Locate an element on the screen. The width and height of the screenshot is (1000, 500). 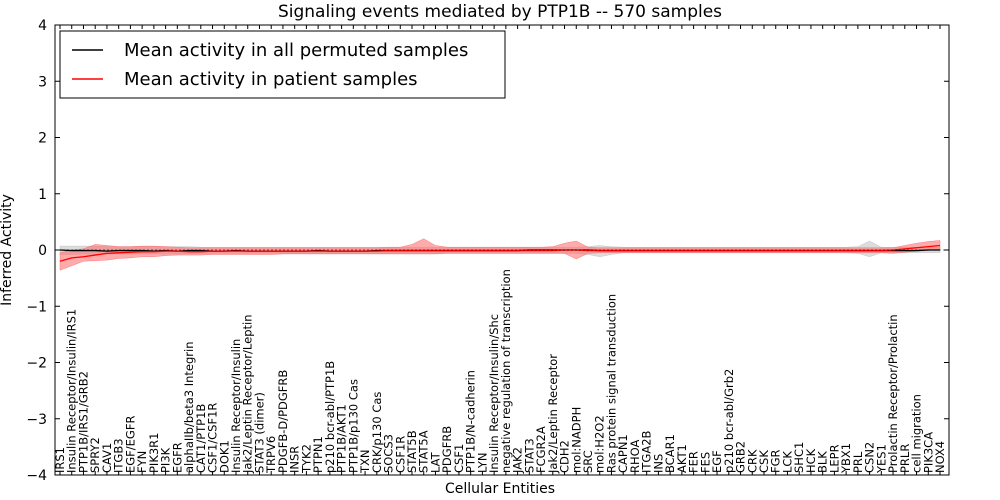
legend-label-patient: Mean activity in patient samples is located at coordinates (271, 79).